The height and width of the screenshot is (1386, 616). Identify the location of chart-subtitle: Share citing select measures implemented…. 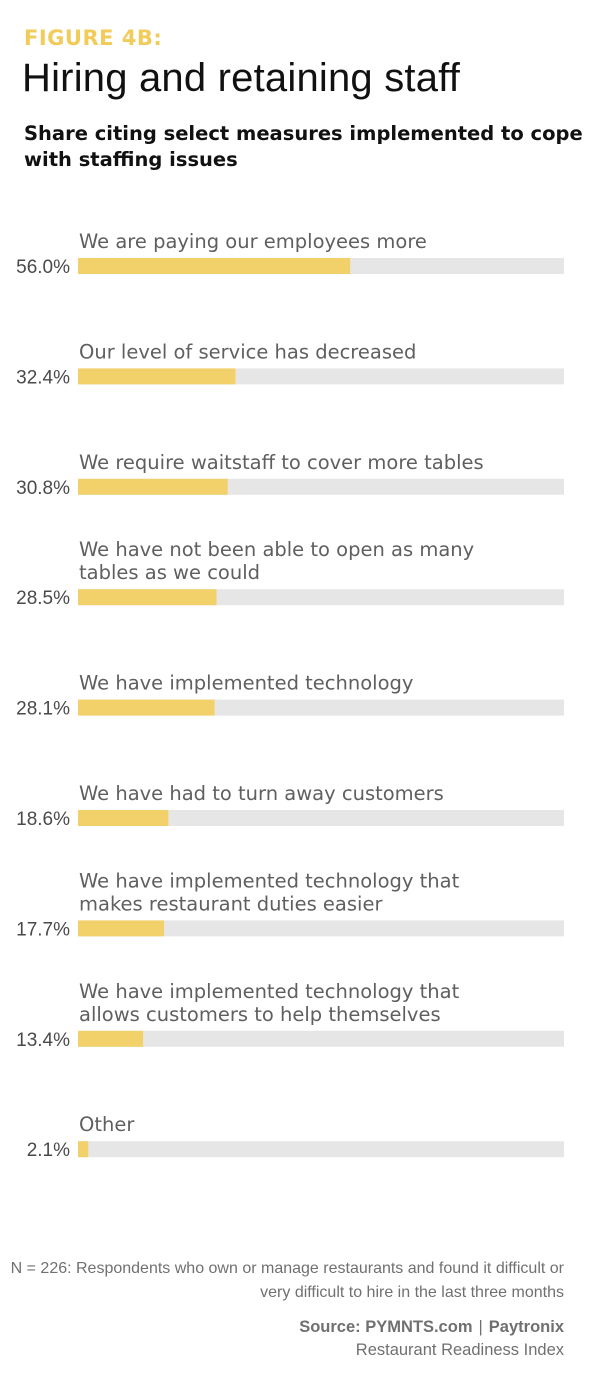
(303, 146).